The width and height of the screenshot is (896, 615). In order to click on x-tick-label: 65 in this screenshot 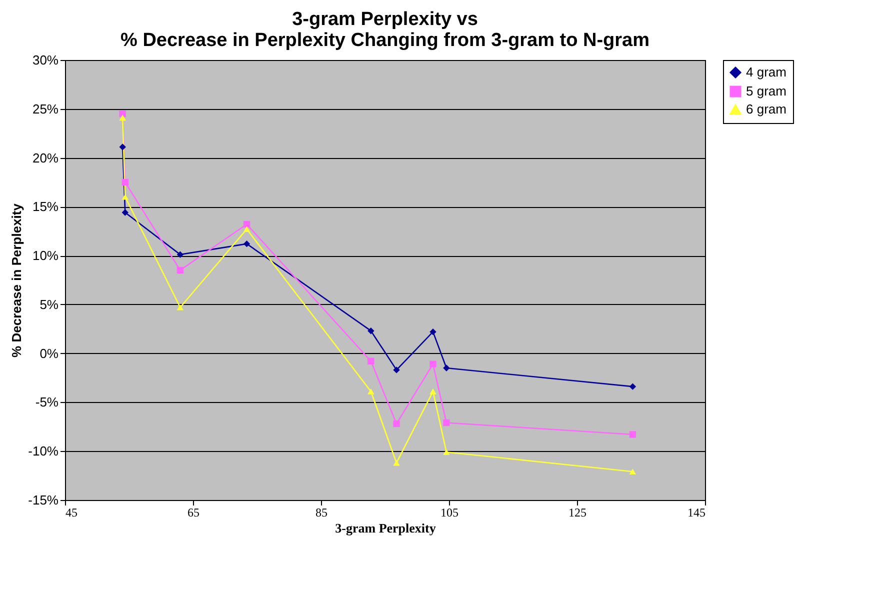, I will do `click(194, 513)`.